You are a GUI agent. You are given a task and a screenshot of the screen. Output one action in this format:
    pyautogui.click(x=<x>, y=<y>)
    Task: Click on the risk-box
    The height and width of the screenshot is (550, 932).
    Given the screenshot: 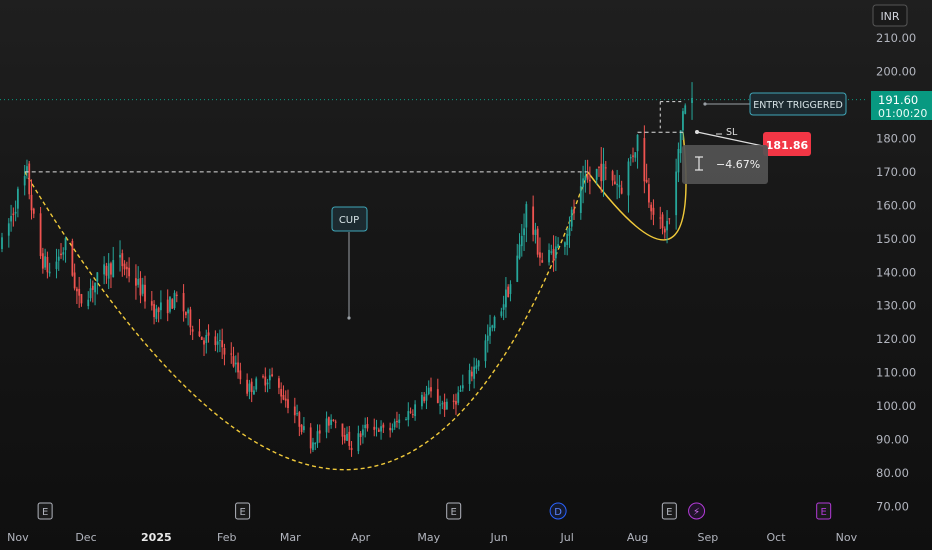 What is the action you would take?
    pyautogui.click(x=725, y=164)
    